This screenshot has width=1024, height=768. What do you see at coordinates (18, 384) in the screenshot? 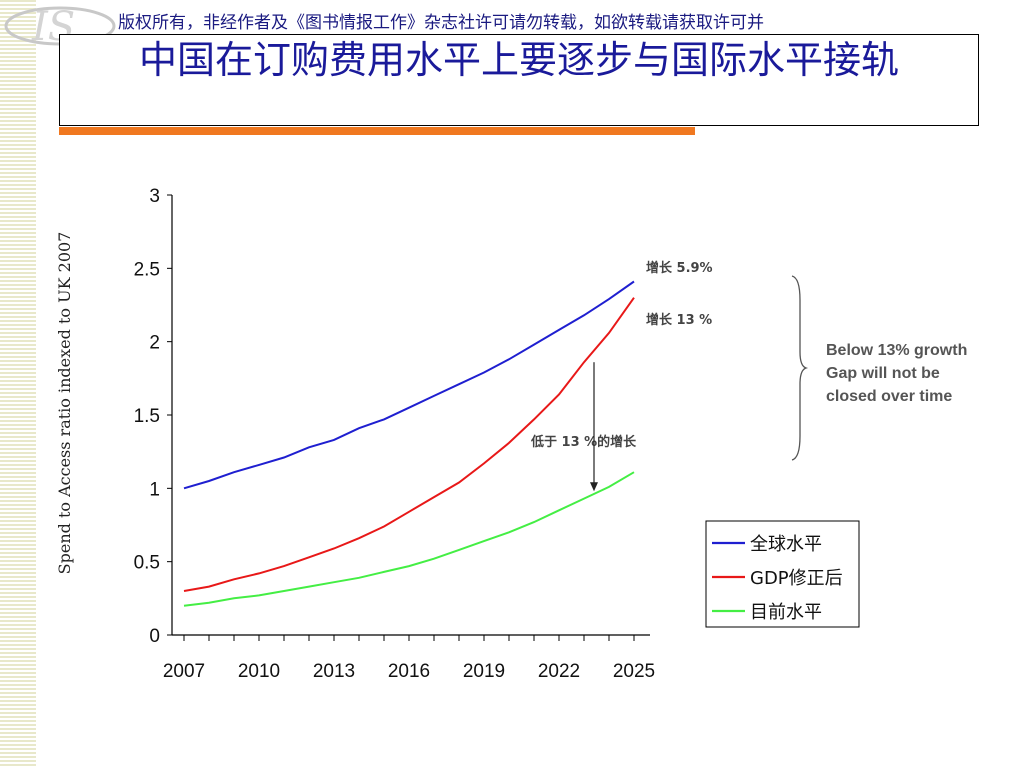
I see `decorative-left-stripes` at bounding box center [18, 384].